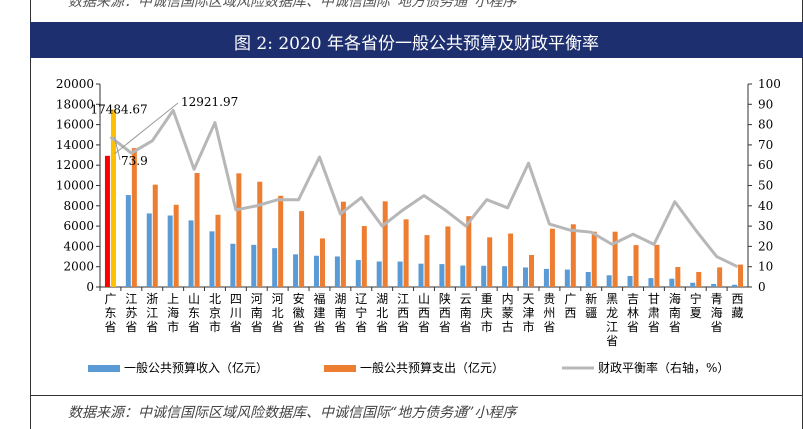 This screenshot has height=429, width=803. Describe the element at coordinates (738, 306) in the screenshot. I see `x-tick-label: 西藏` at that location.